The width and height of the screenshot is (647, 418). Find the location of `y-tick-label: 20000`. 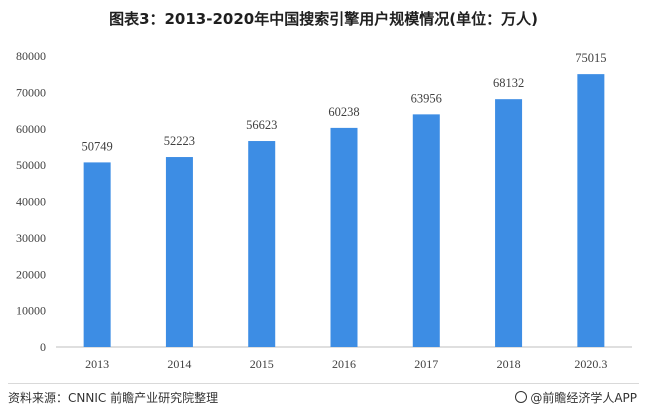

y-tick-label: 20000 is located at coordinates (31, 274).